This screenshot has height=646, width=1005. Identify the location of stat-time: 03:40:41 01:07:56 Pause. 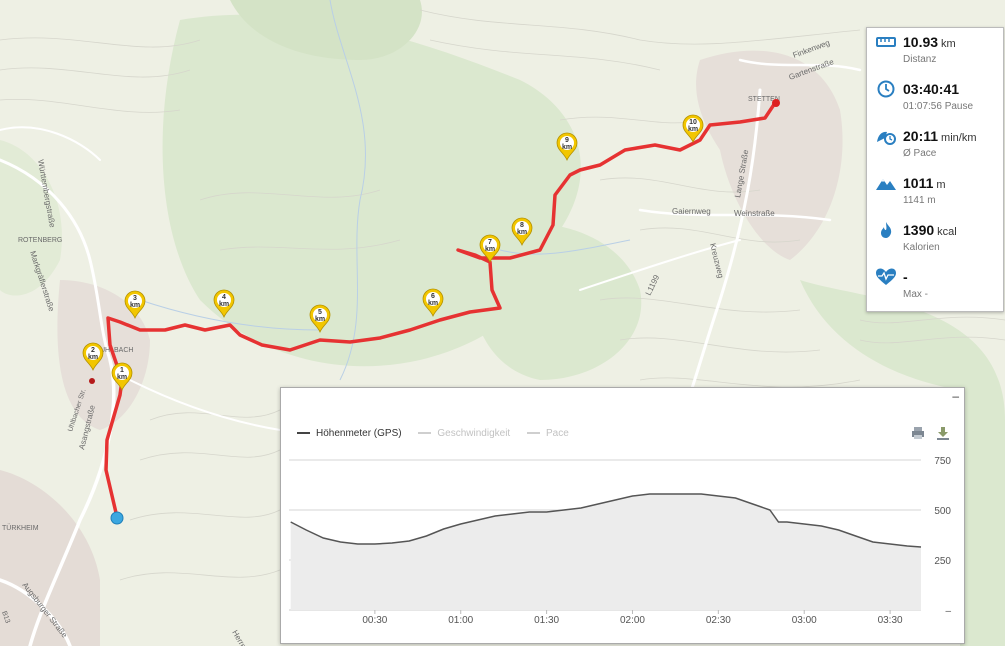
(935, 98).